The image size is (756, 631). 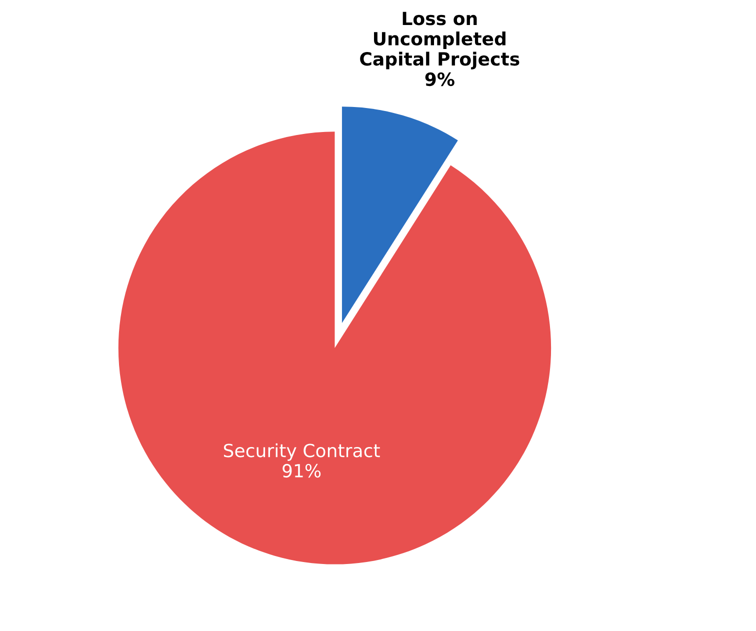 What do you see at coordinates (440, 41) in the screenshot?
I see `slice-label: Loss on Uncompleted Capital Projects` at bounding box center [440, 41].